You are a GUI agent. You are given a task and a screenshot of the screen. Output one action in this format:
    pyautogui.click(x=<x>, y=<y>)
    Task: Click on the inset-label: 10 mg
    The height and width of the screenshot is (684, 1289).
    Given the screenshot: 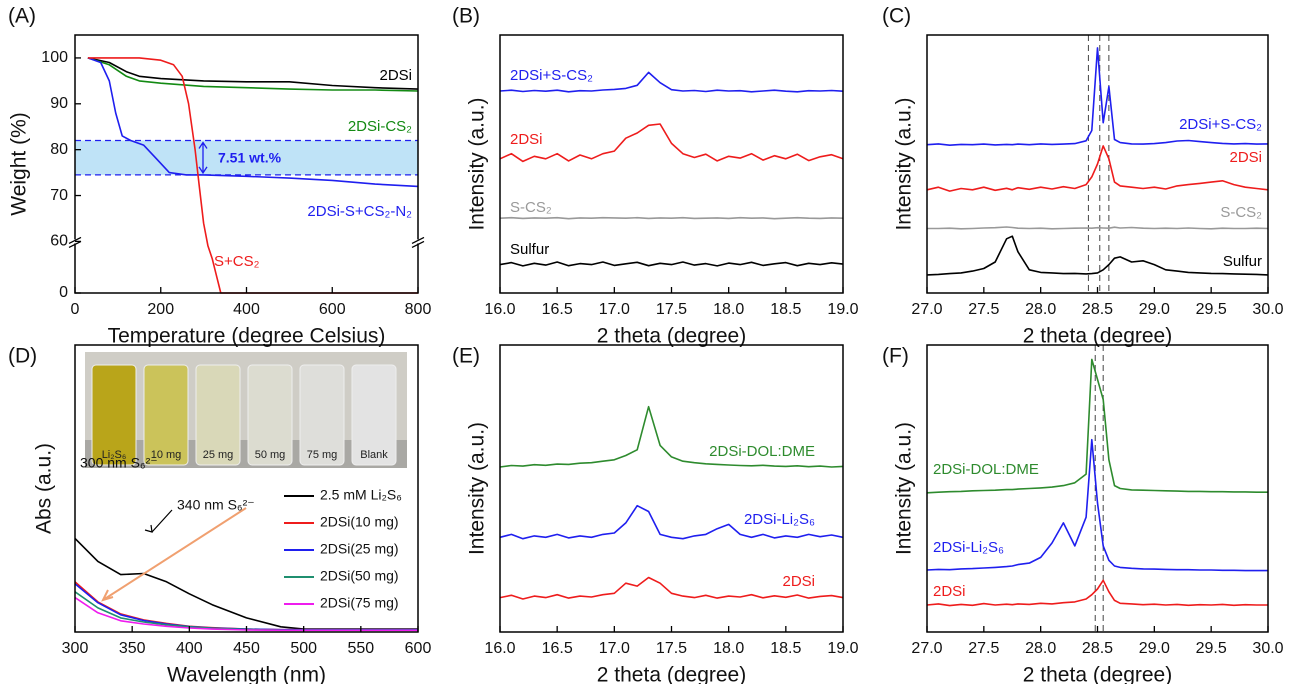 What is the action you would take?
    pyautogui.click(x=166, y=455)
    